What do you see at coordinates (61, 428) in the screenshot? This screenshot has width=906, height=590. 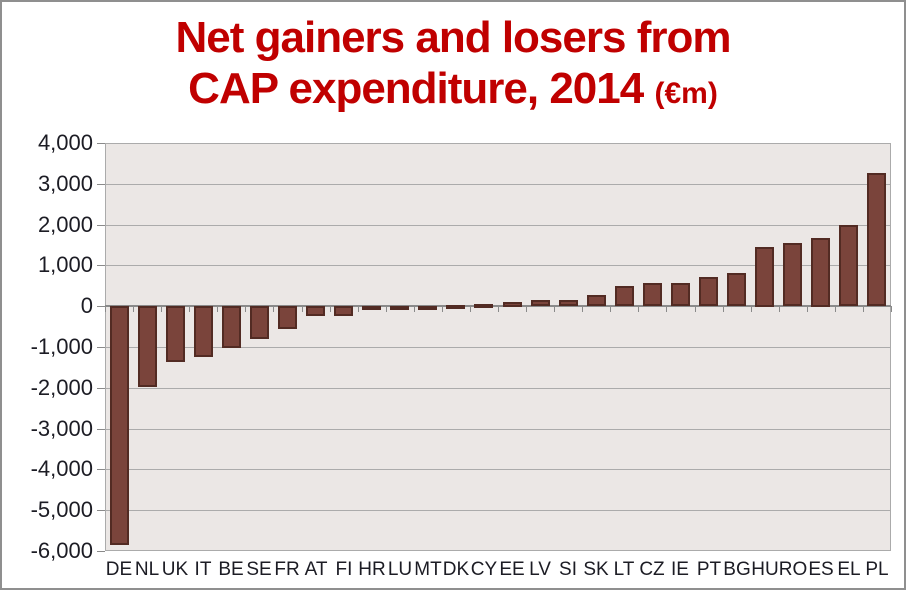 I see `y-axis-label--3000: -3,000` at bounding box center [61, 428].